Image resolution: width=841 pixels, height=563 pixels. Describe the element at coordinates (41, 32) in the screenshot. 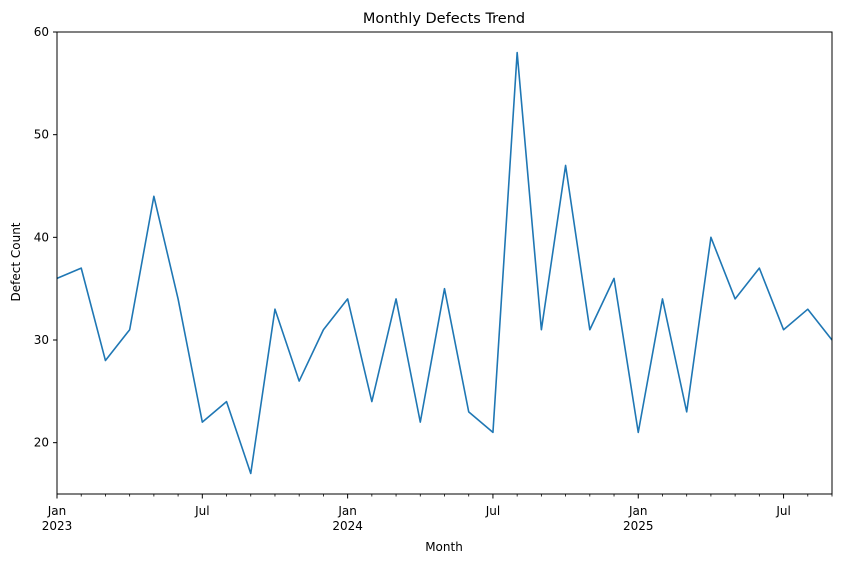

I see `y-tick-label: 60` at that location.